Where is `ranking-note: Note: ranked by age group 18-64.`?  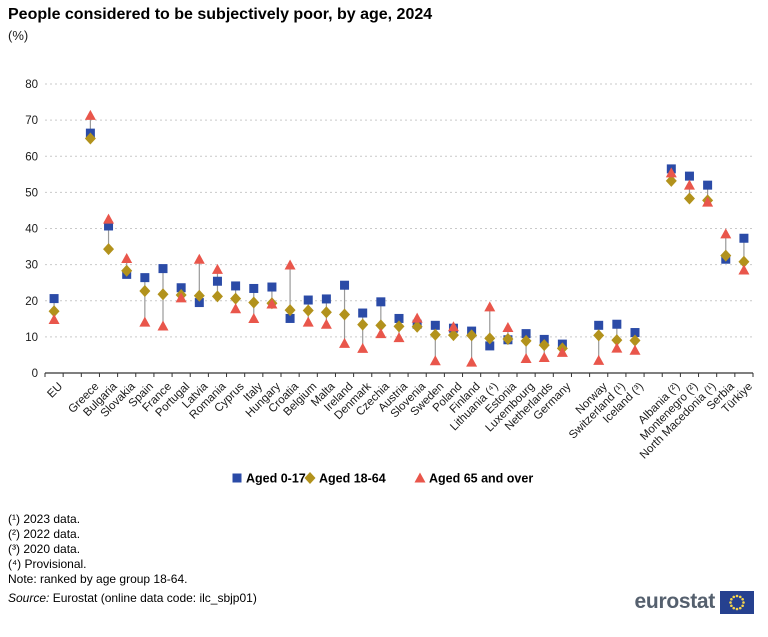
ranking-note: Note: ranked by age group 18-64. is located at coordinates (98, 579).